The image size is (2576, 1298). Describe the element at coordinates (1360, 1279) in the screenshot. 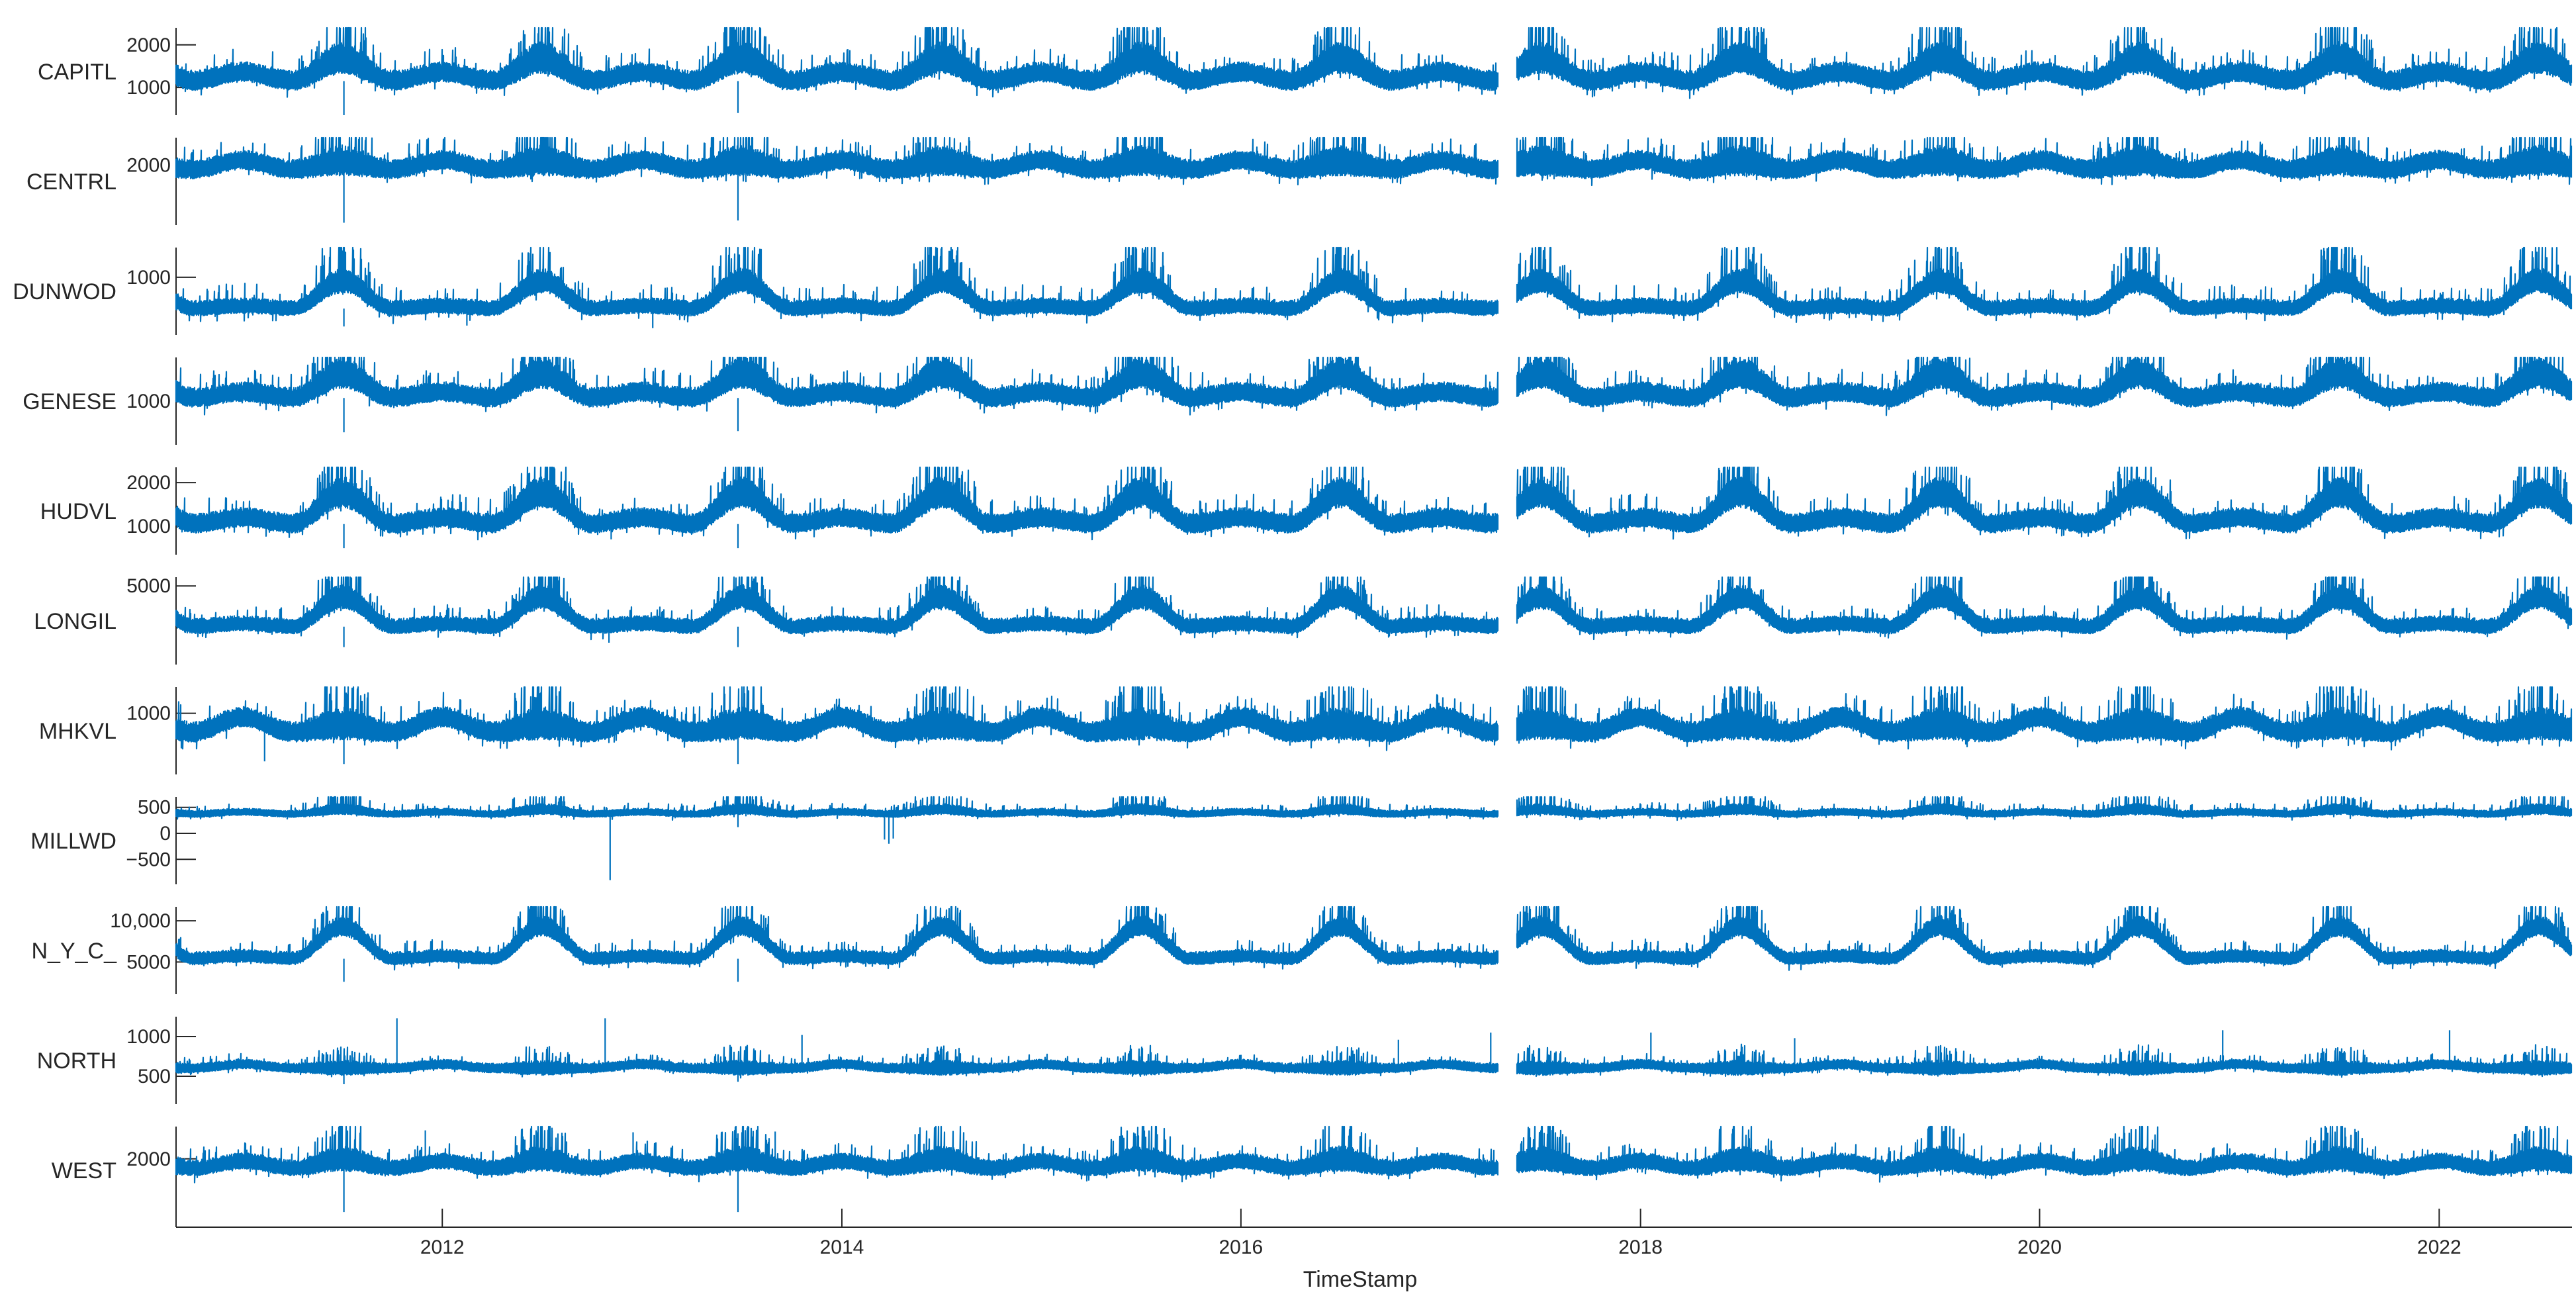

I see `x-axis-title: TimeStamp` at that location.